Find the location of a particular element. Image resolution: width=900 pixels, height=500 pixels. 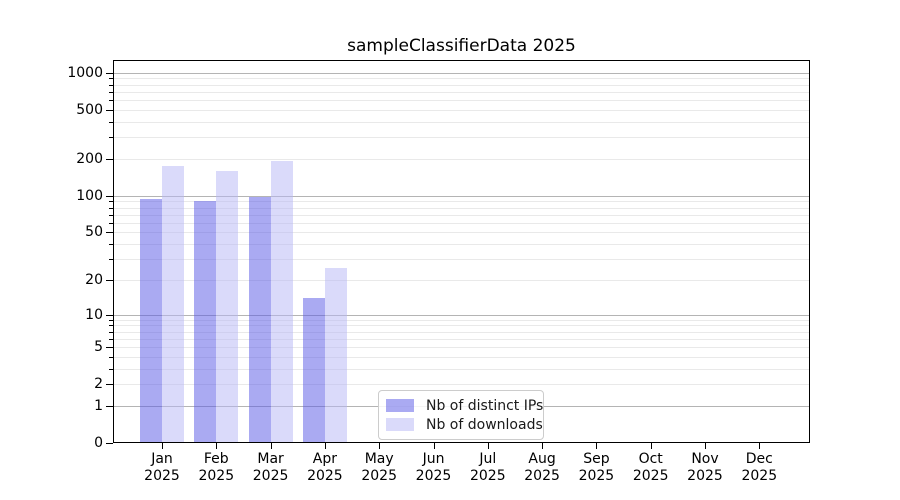

downloads-swatch-icon is located at coordinates (400, 424).